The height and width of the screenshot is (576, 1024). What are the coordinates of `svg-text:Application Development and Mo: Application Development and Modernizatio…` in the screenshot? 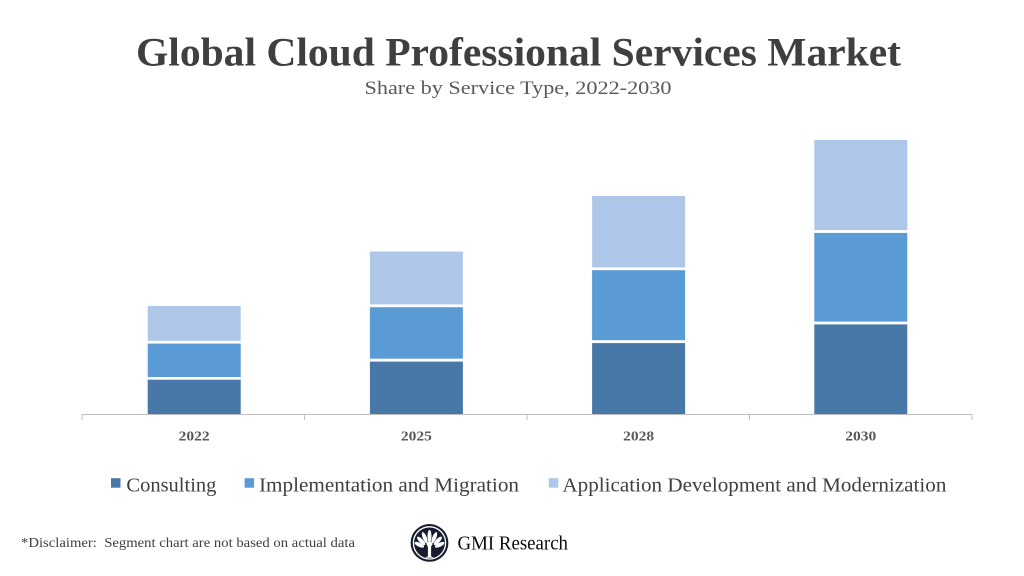 It's located at (754, 485).